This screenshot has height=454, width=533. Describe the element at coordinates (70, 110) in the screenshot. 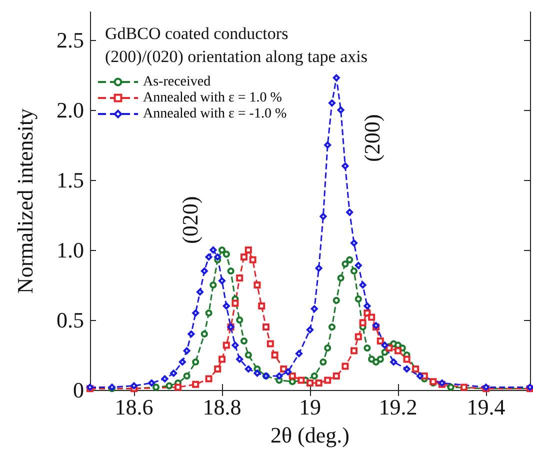

I see `y-tick-label: 2.0` at that location.